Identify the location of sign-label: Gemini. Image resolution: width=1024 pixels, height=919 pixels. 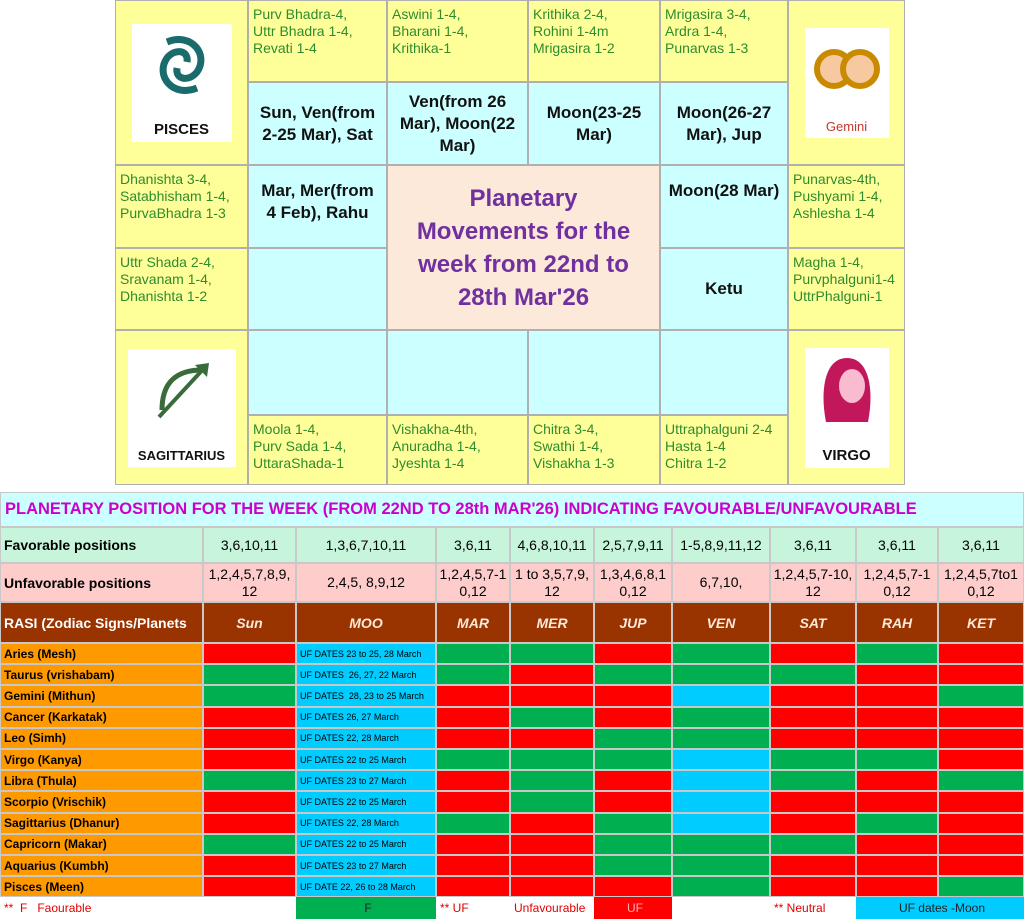
(846, 126).